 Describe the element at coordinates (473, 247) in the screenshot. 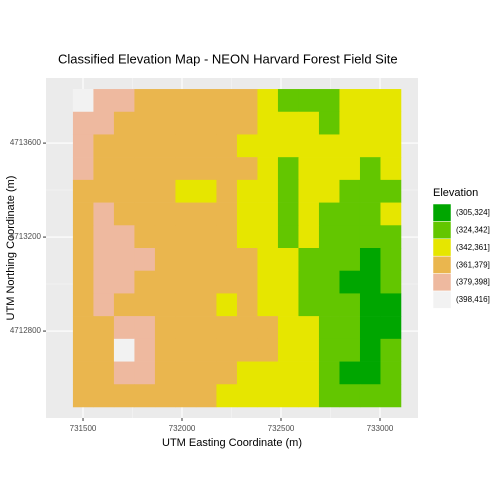

I see `legend-label: (342,361]` at that location.